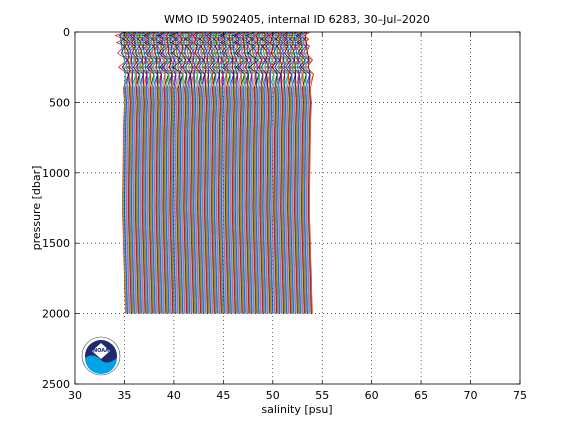  I want to click on y-tick-label: 2500, so click(56, 384).